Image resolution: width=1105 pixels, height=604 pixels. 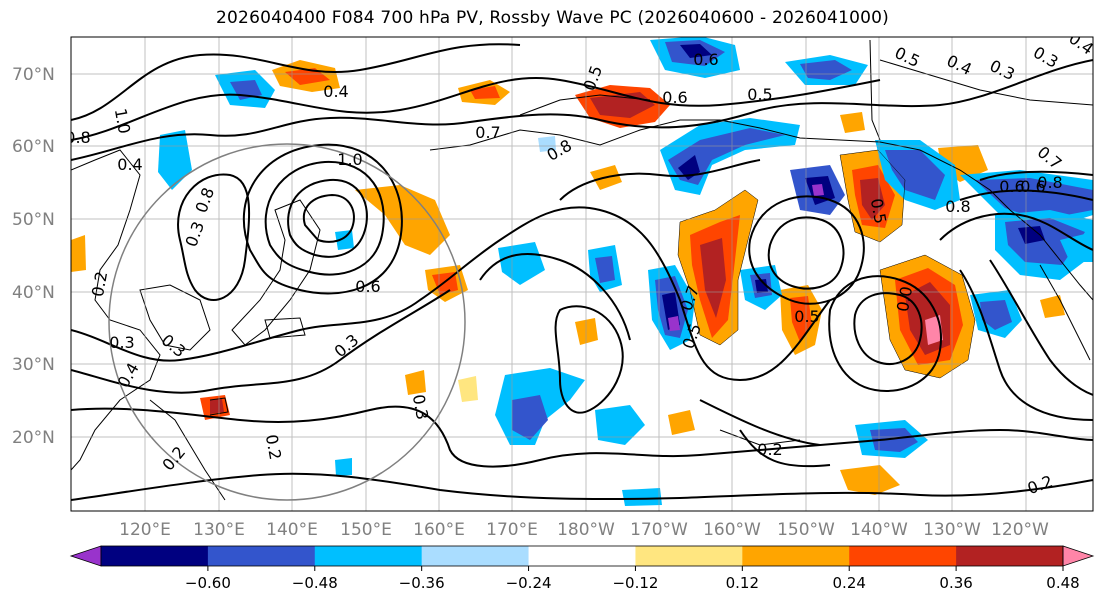 I want to click on colorbar-tick-label: 0.12, so click(x=742, y=583).